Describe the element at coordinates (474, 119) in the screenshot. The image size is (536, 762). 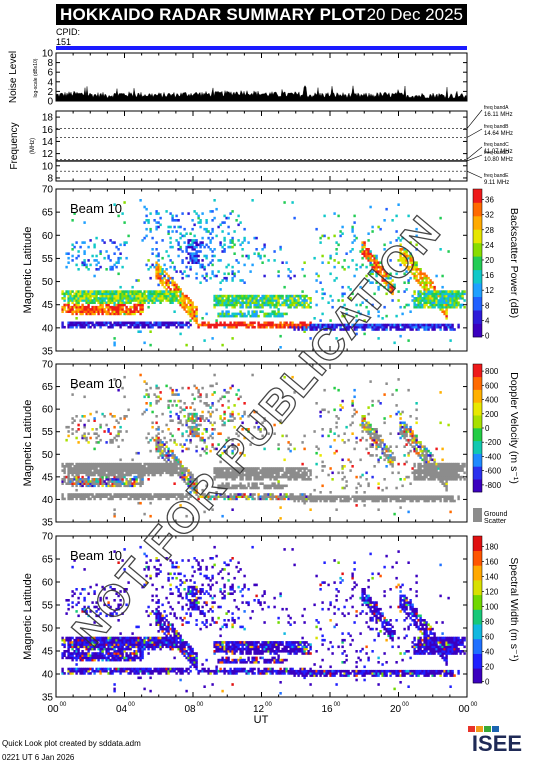
I see `freq-band-leader` at that location.